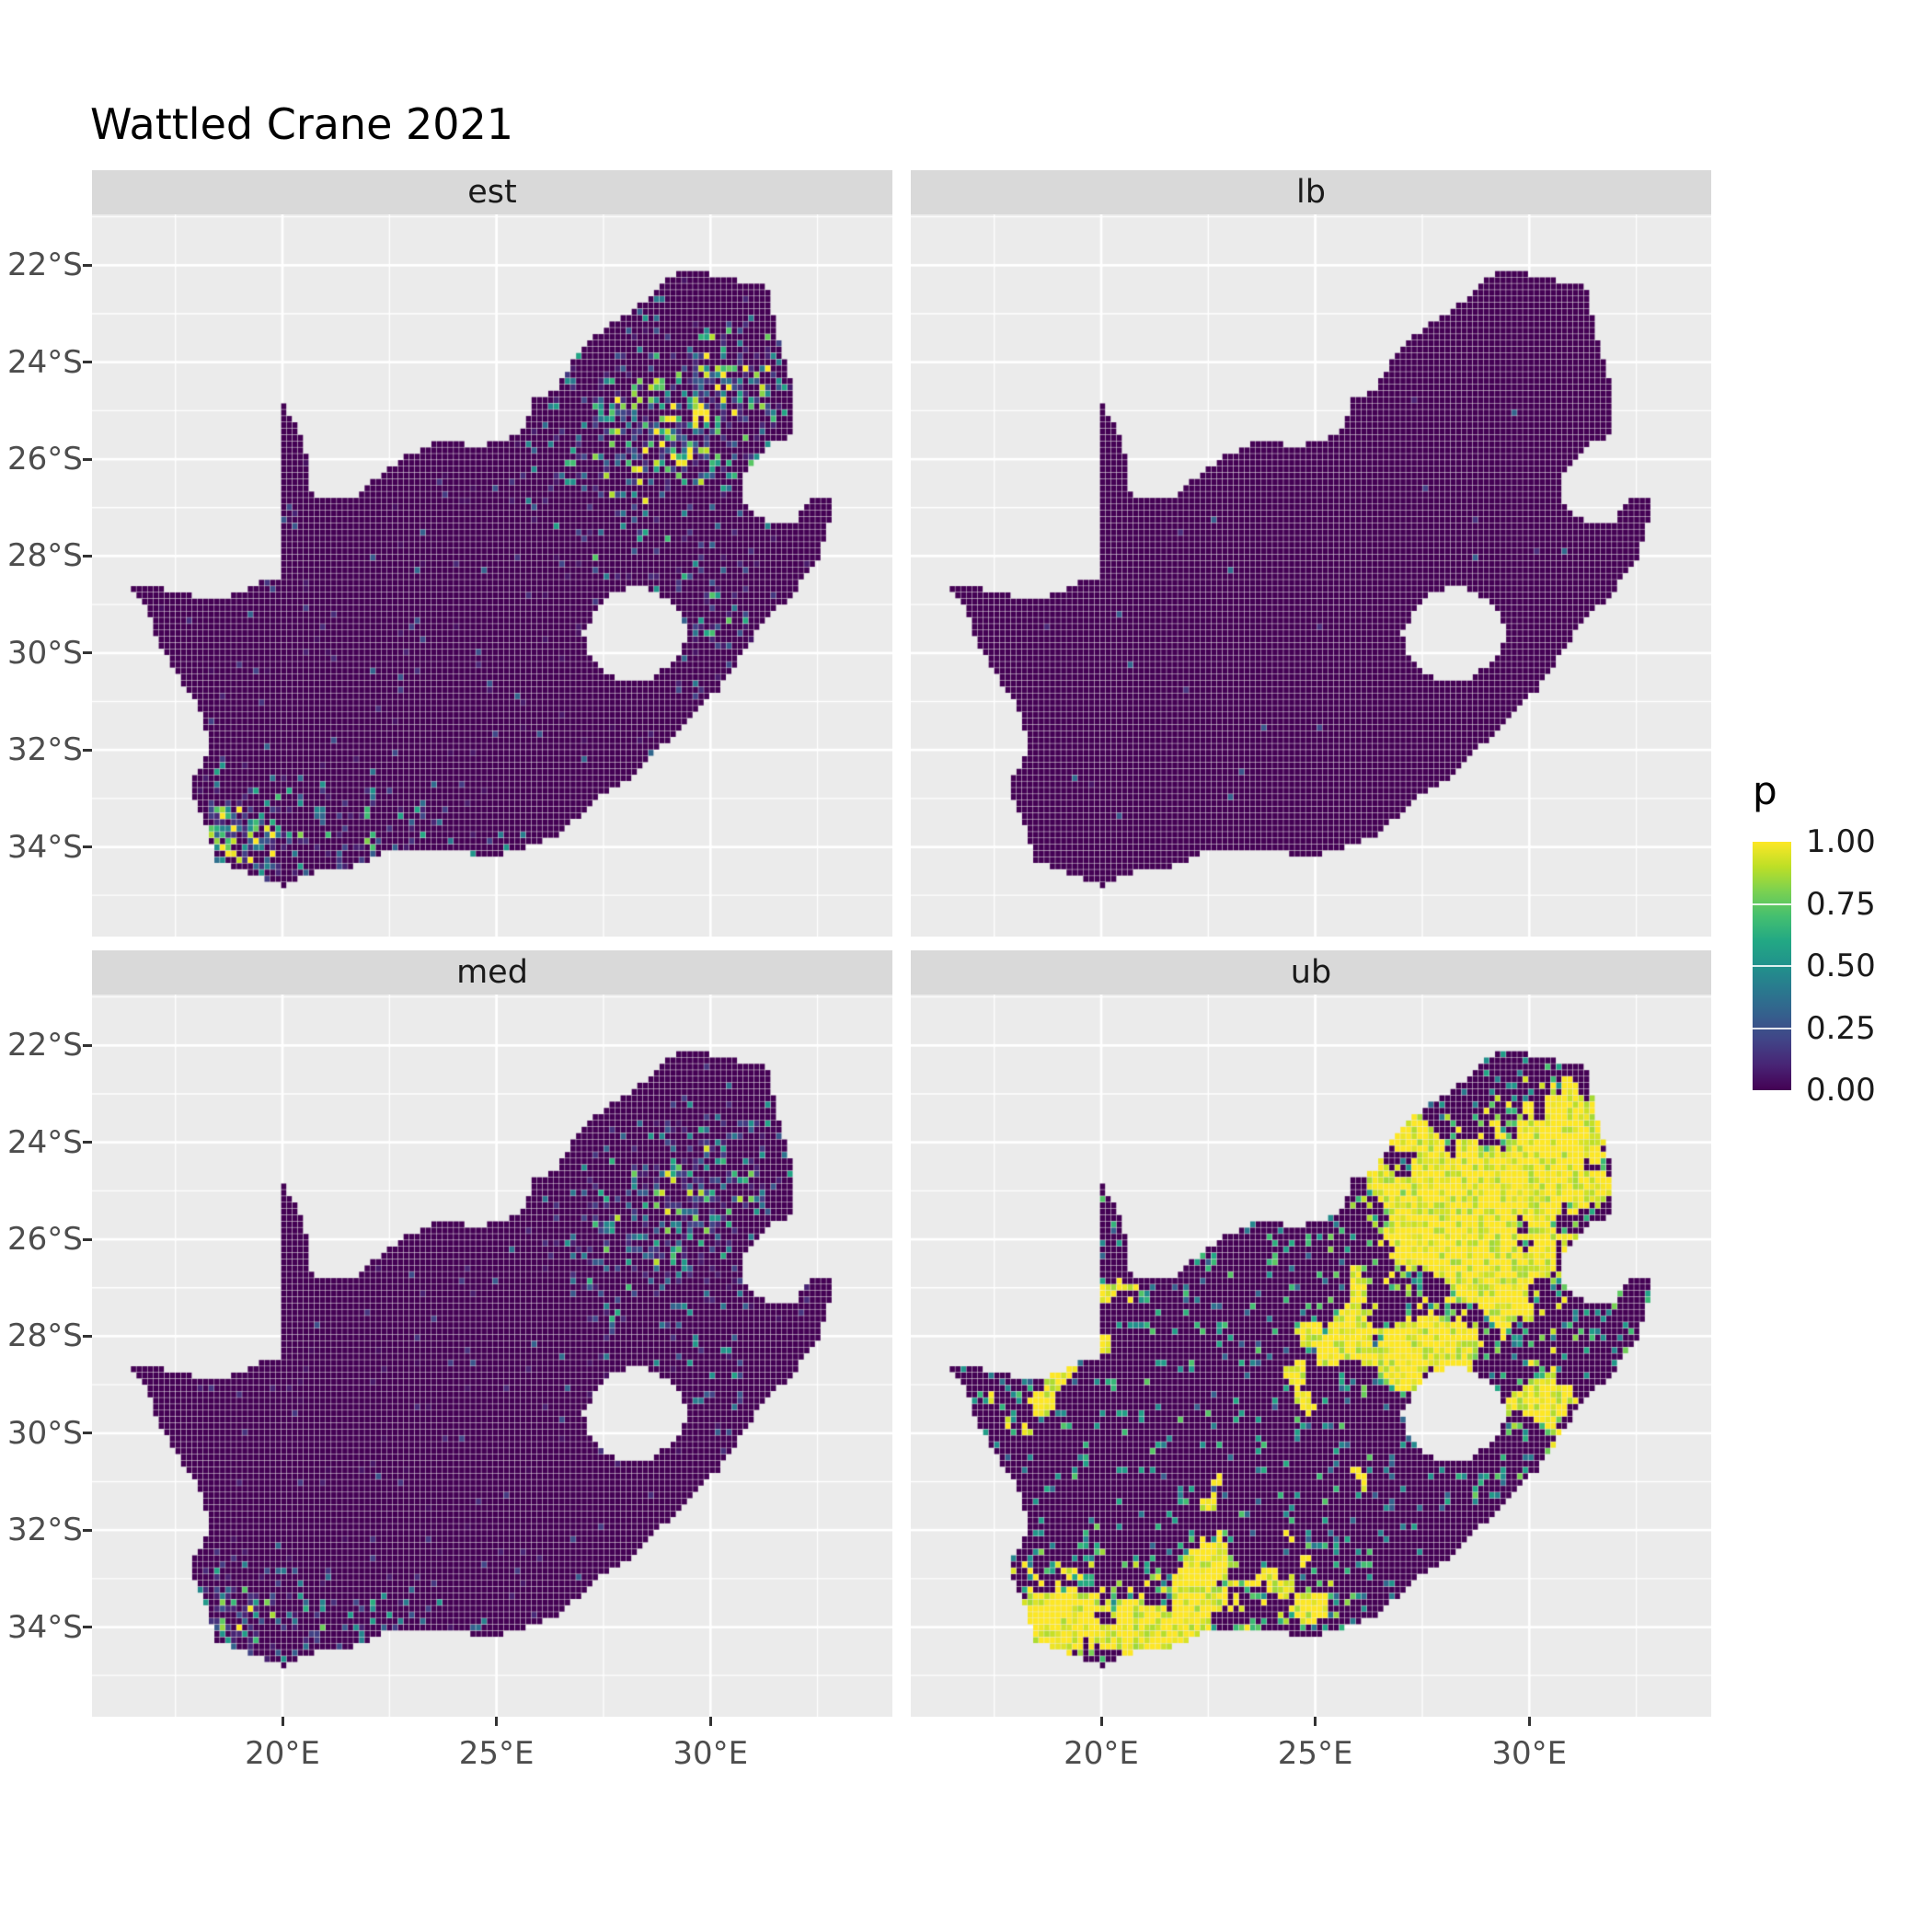 This screenshot has width=1932, height=1932. I want to click on facet-lb-label: lb, so click(1311, 192).